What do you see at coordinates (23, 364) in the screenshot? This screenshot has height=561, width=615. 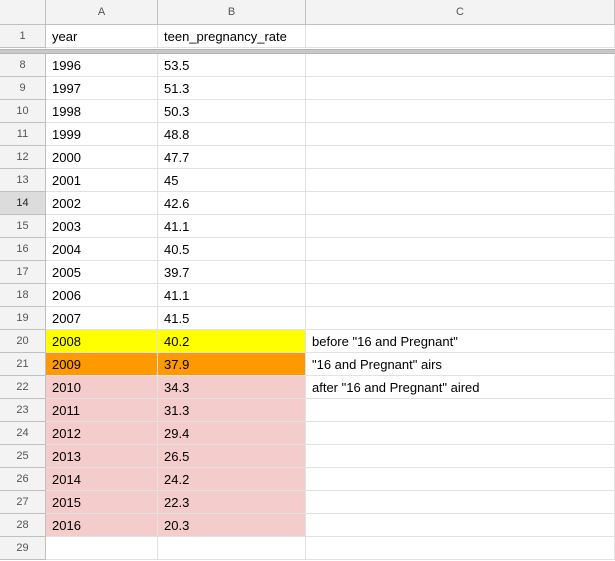 I see `row-header-21: 21` at bounding box center [23, 364].